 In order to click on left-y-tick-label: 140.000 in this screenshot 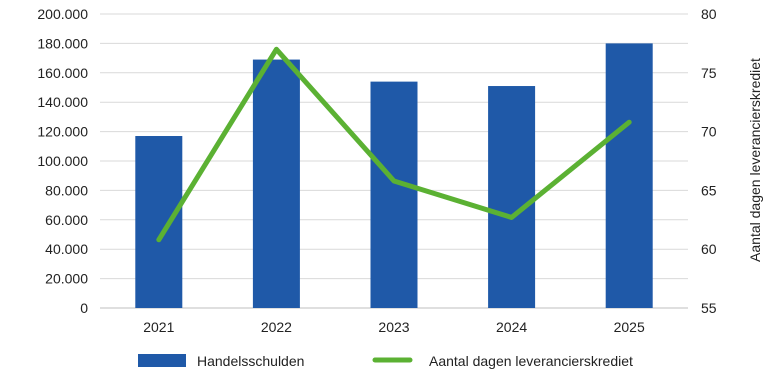, I will do `click(62, 102)`.